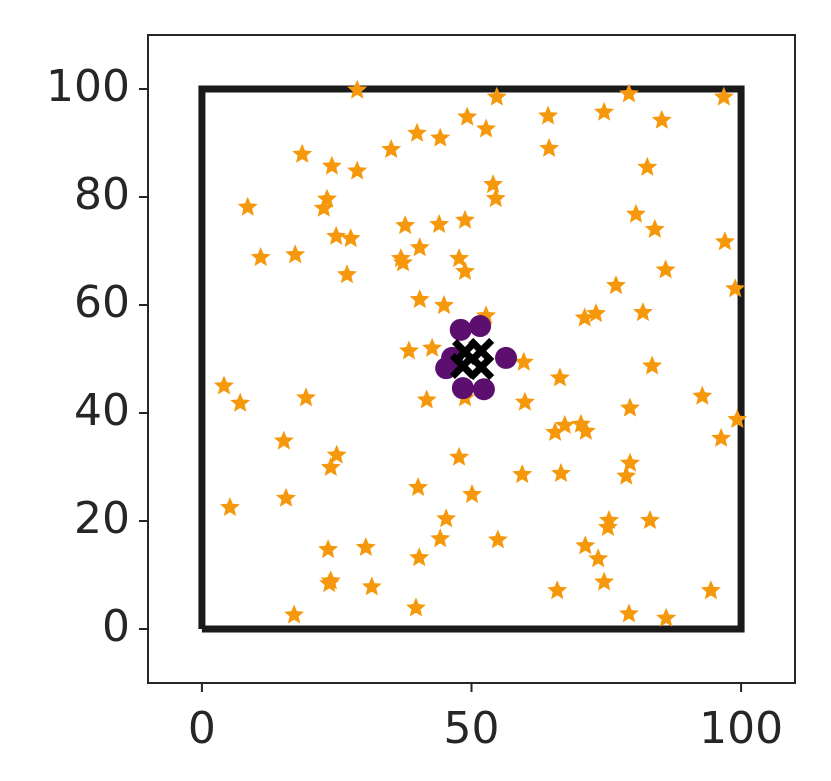 The image size is (831, 781). I want to click on x-tick-label: 50, so click(472, 728).